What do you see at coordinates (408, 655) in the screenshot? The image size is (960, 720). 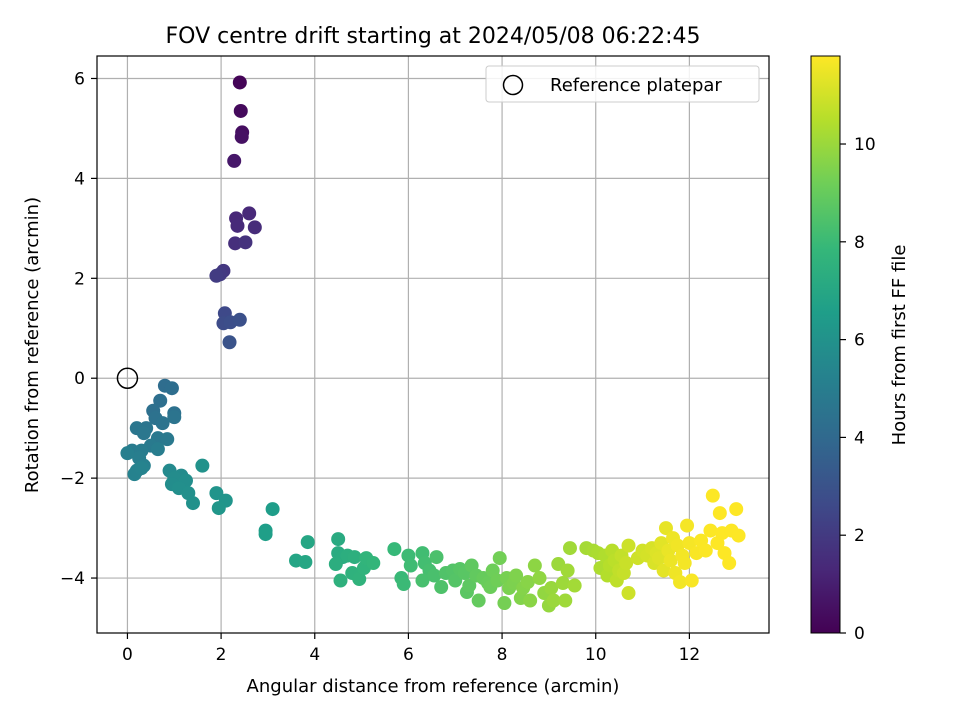 I see `x-tick-label: 6` at bounding box center [408, 655].